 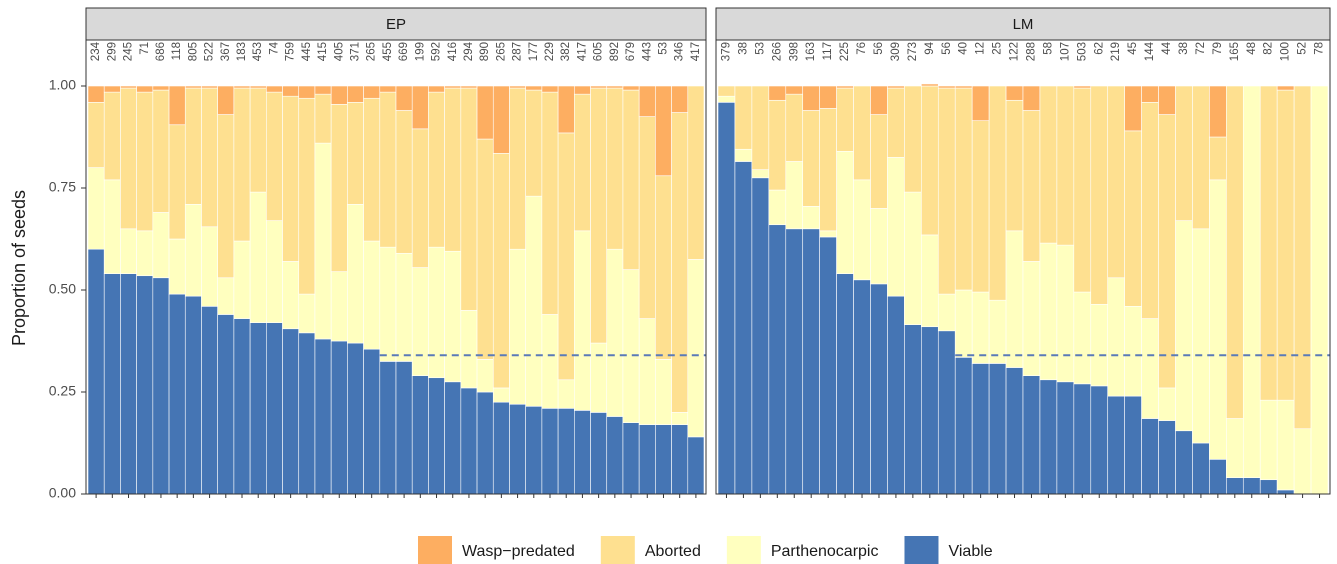 I want to click on count-label: 25, so click(x=998, y=48).